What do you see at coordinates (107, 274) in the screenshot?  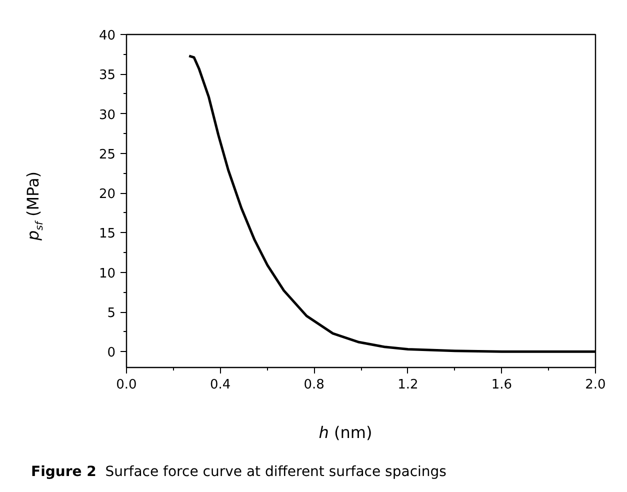 I see `y-tick-label: 10` at bounding box center [107, 274].